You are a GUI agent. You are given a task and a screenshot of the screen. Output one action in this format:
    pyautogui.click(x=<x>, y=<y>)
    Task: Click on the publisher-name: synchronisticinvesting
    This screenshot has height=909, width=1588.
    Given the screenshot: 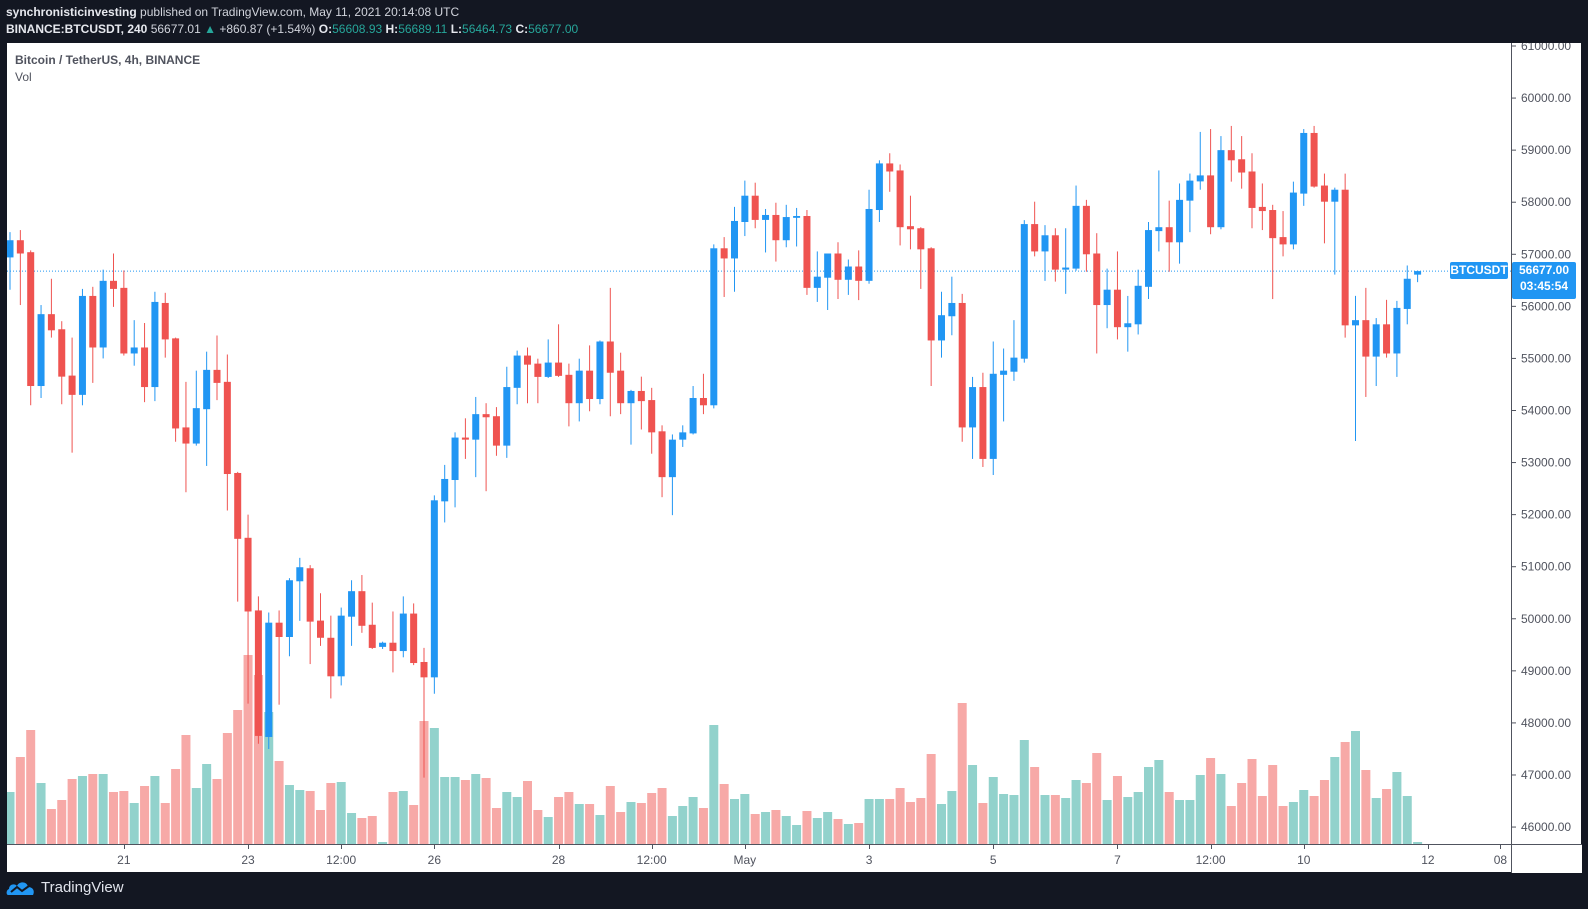 What is the action you would take?
    pyautogui.click(x=71, y=12)
    